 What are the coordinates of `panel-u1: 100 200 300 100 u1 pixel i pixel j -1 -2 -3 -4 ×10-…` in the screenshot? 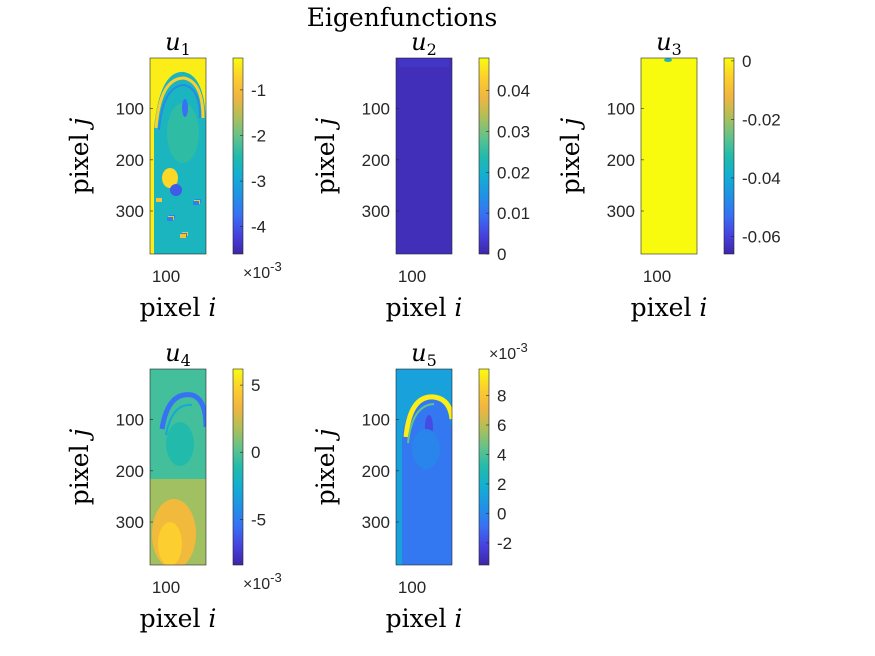 It's located at (173, 175).